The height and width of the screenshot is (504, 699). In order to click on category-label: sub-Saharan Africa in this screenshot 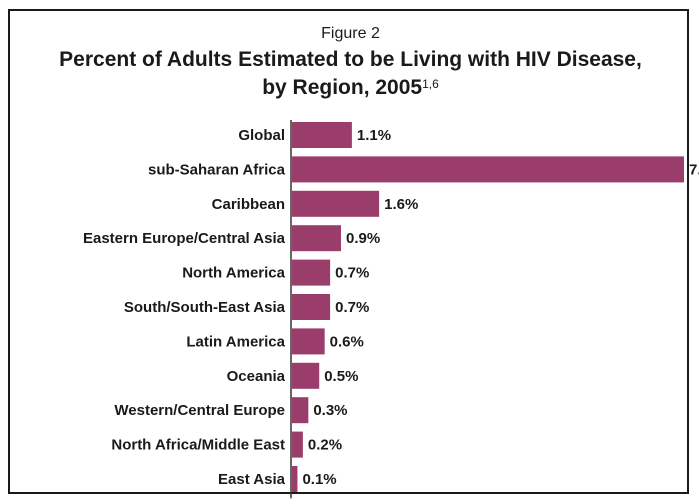, I will do `click(217, 169)`.